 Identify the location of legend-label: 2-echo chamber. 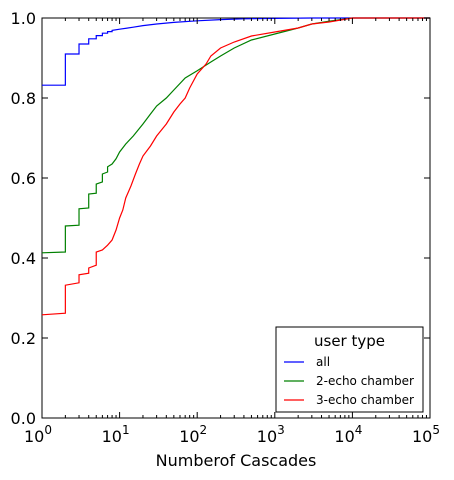
(365, 381).